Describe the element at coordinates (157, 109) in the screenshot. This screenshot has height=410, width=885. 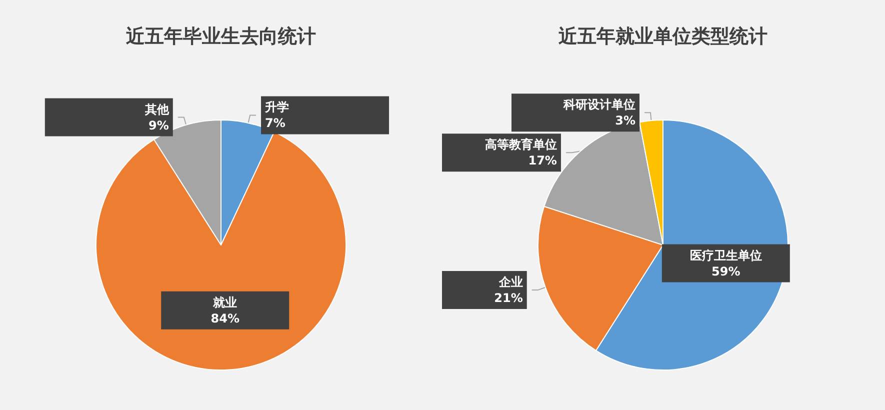
I see `slice-label: 其他` at that location.